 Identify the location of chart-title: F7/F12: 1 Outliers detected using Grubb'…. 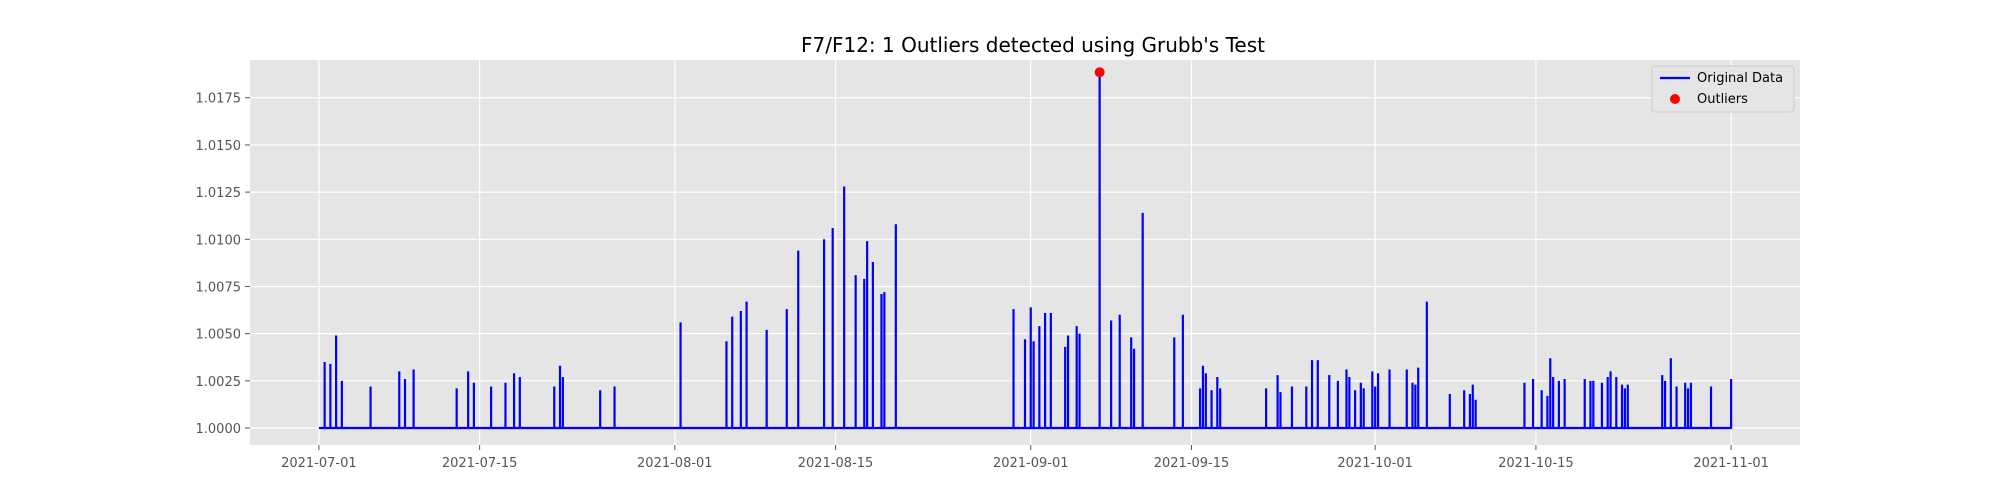
(1033, 45).